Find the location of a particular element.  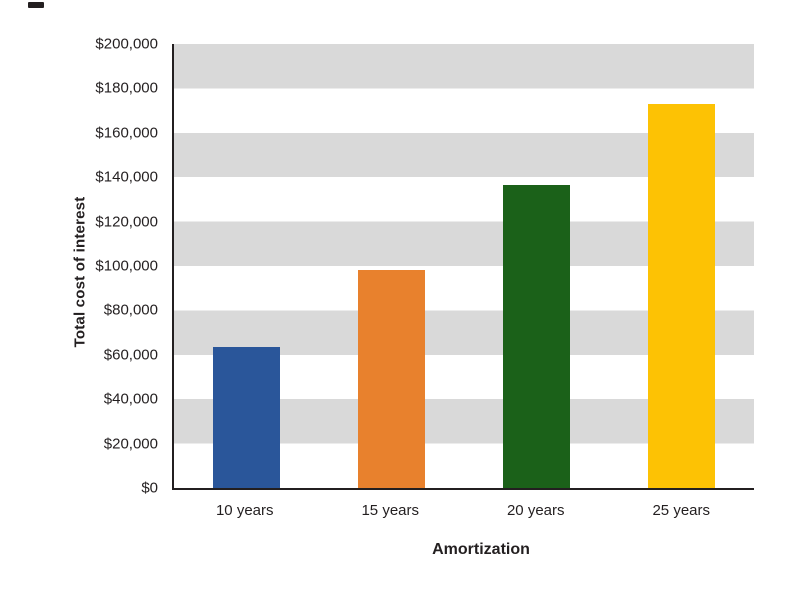

top-left-crop-artifact is located at coordinates (36, 5).